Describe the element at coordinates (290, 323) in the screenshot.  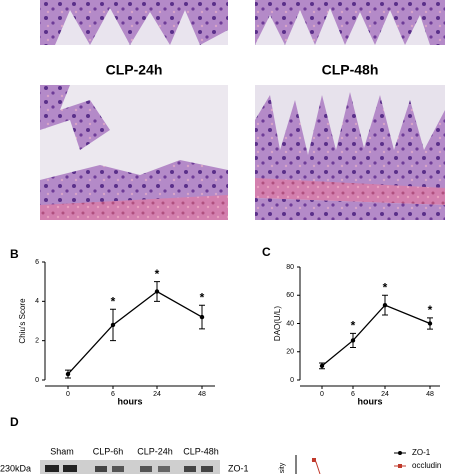
I see `y-tick-label: 40` at that location.